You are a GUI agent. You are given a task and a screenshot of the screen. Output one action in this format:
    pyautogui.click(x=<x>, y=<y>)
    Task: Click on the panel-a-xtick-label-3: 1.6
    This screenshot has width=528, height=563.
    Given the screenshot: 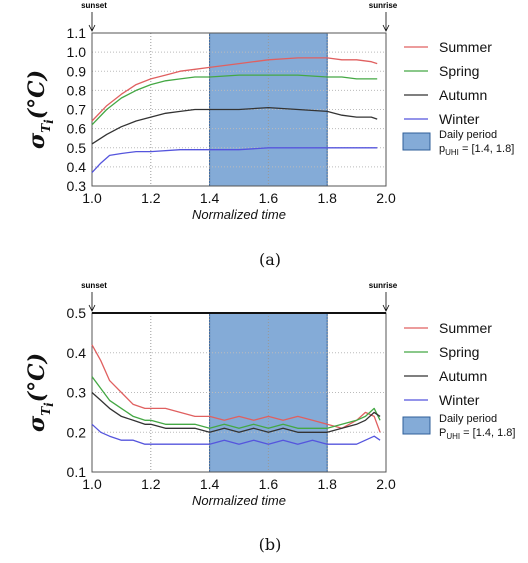 What is the action you would take?
    pyautogui.click(x=269, y=198)
    